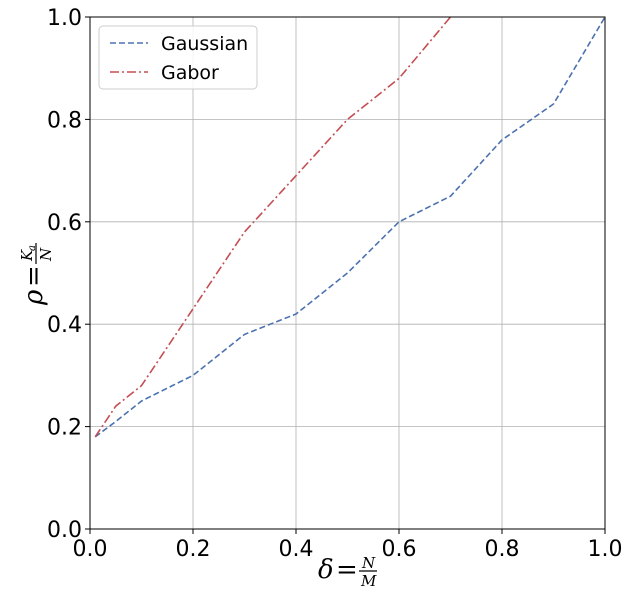 This screenshot has height=592, width=623. I want to click on x-tick-label: 0.6, so click(399, 549).